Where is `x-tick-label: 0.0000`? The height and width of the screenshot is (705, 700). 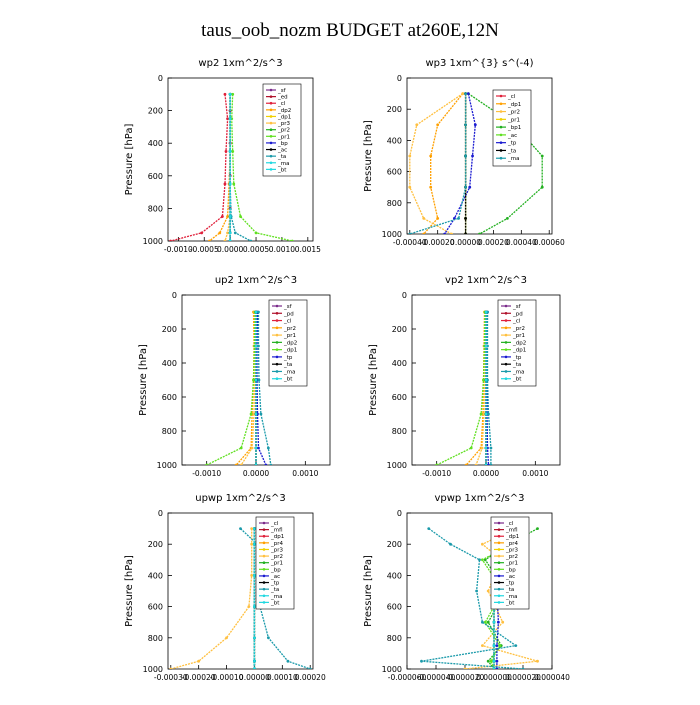 x-tick-label: 0.0000 is located at coordinates (256, 473).